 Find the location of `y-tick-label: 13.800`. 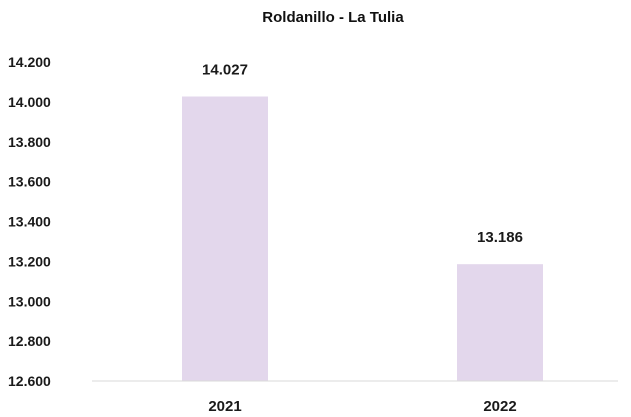

y-tick-label: 13.800 is located at coordinates (29, 142).